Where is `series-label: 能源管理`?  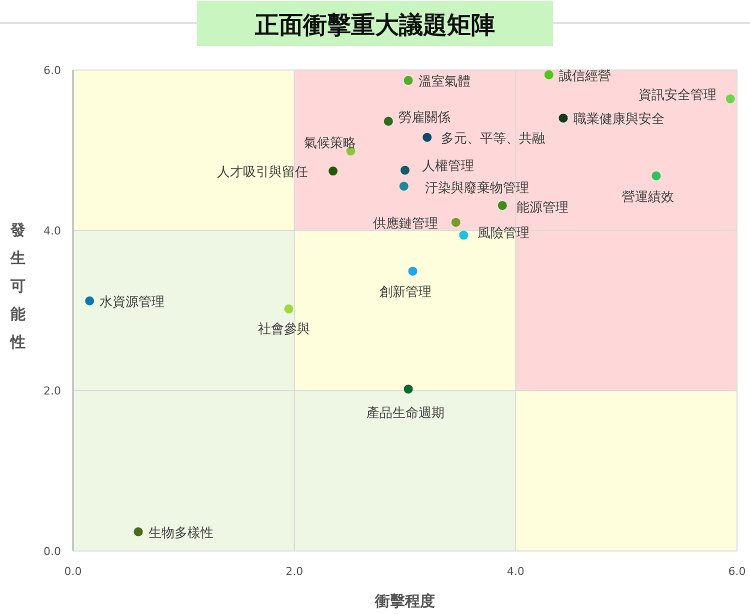 series-label: 能源管理 is located at coordinates (542, 208).